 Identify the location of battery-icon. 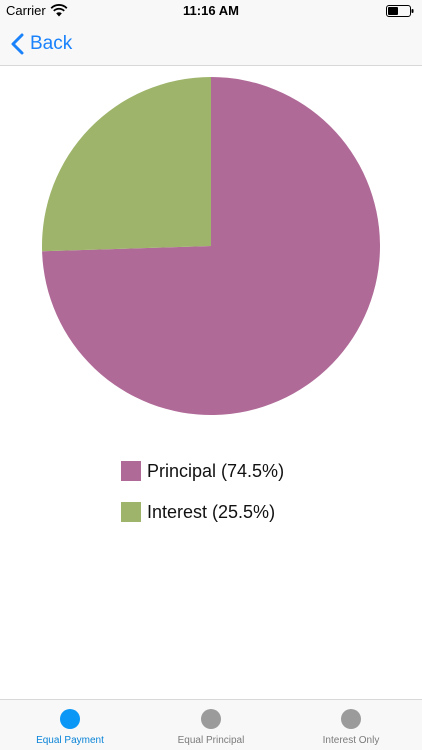
(400, 11).